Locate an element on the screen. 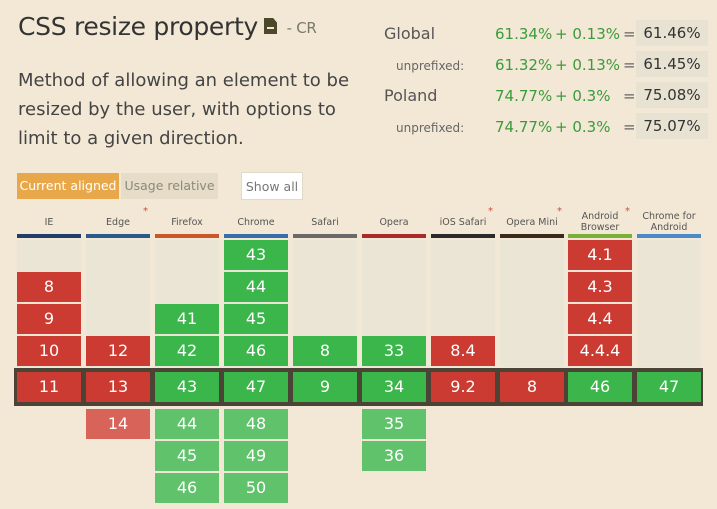  usage-region-label: Poland is located at coordinates (411, 95).